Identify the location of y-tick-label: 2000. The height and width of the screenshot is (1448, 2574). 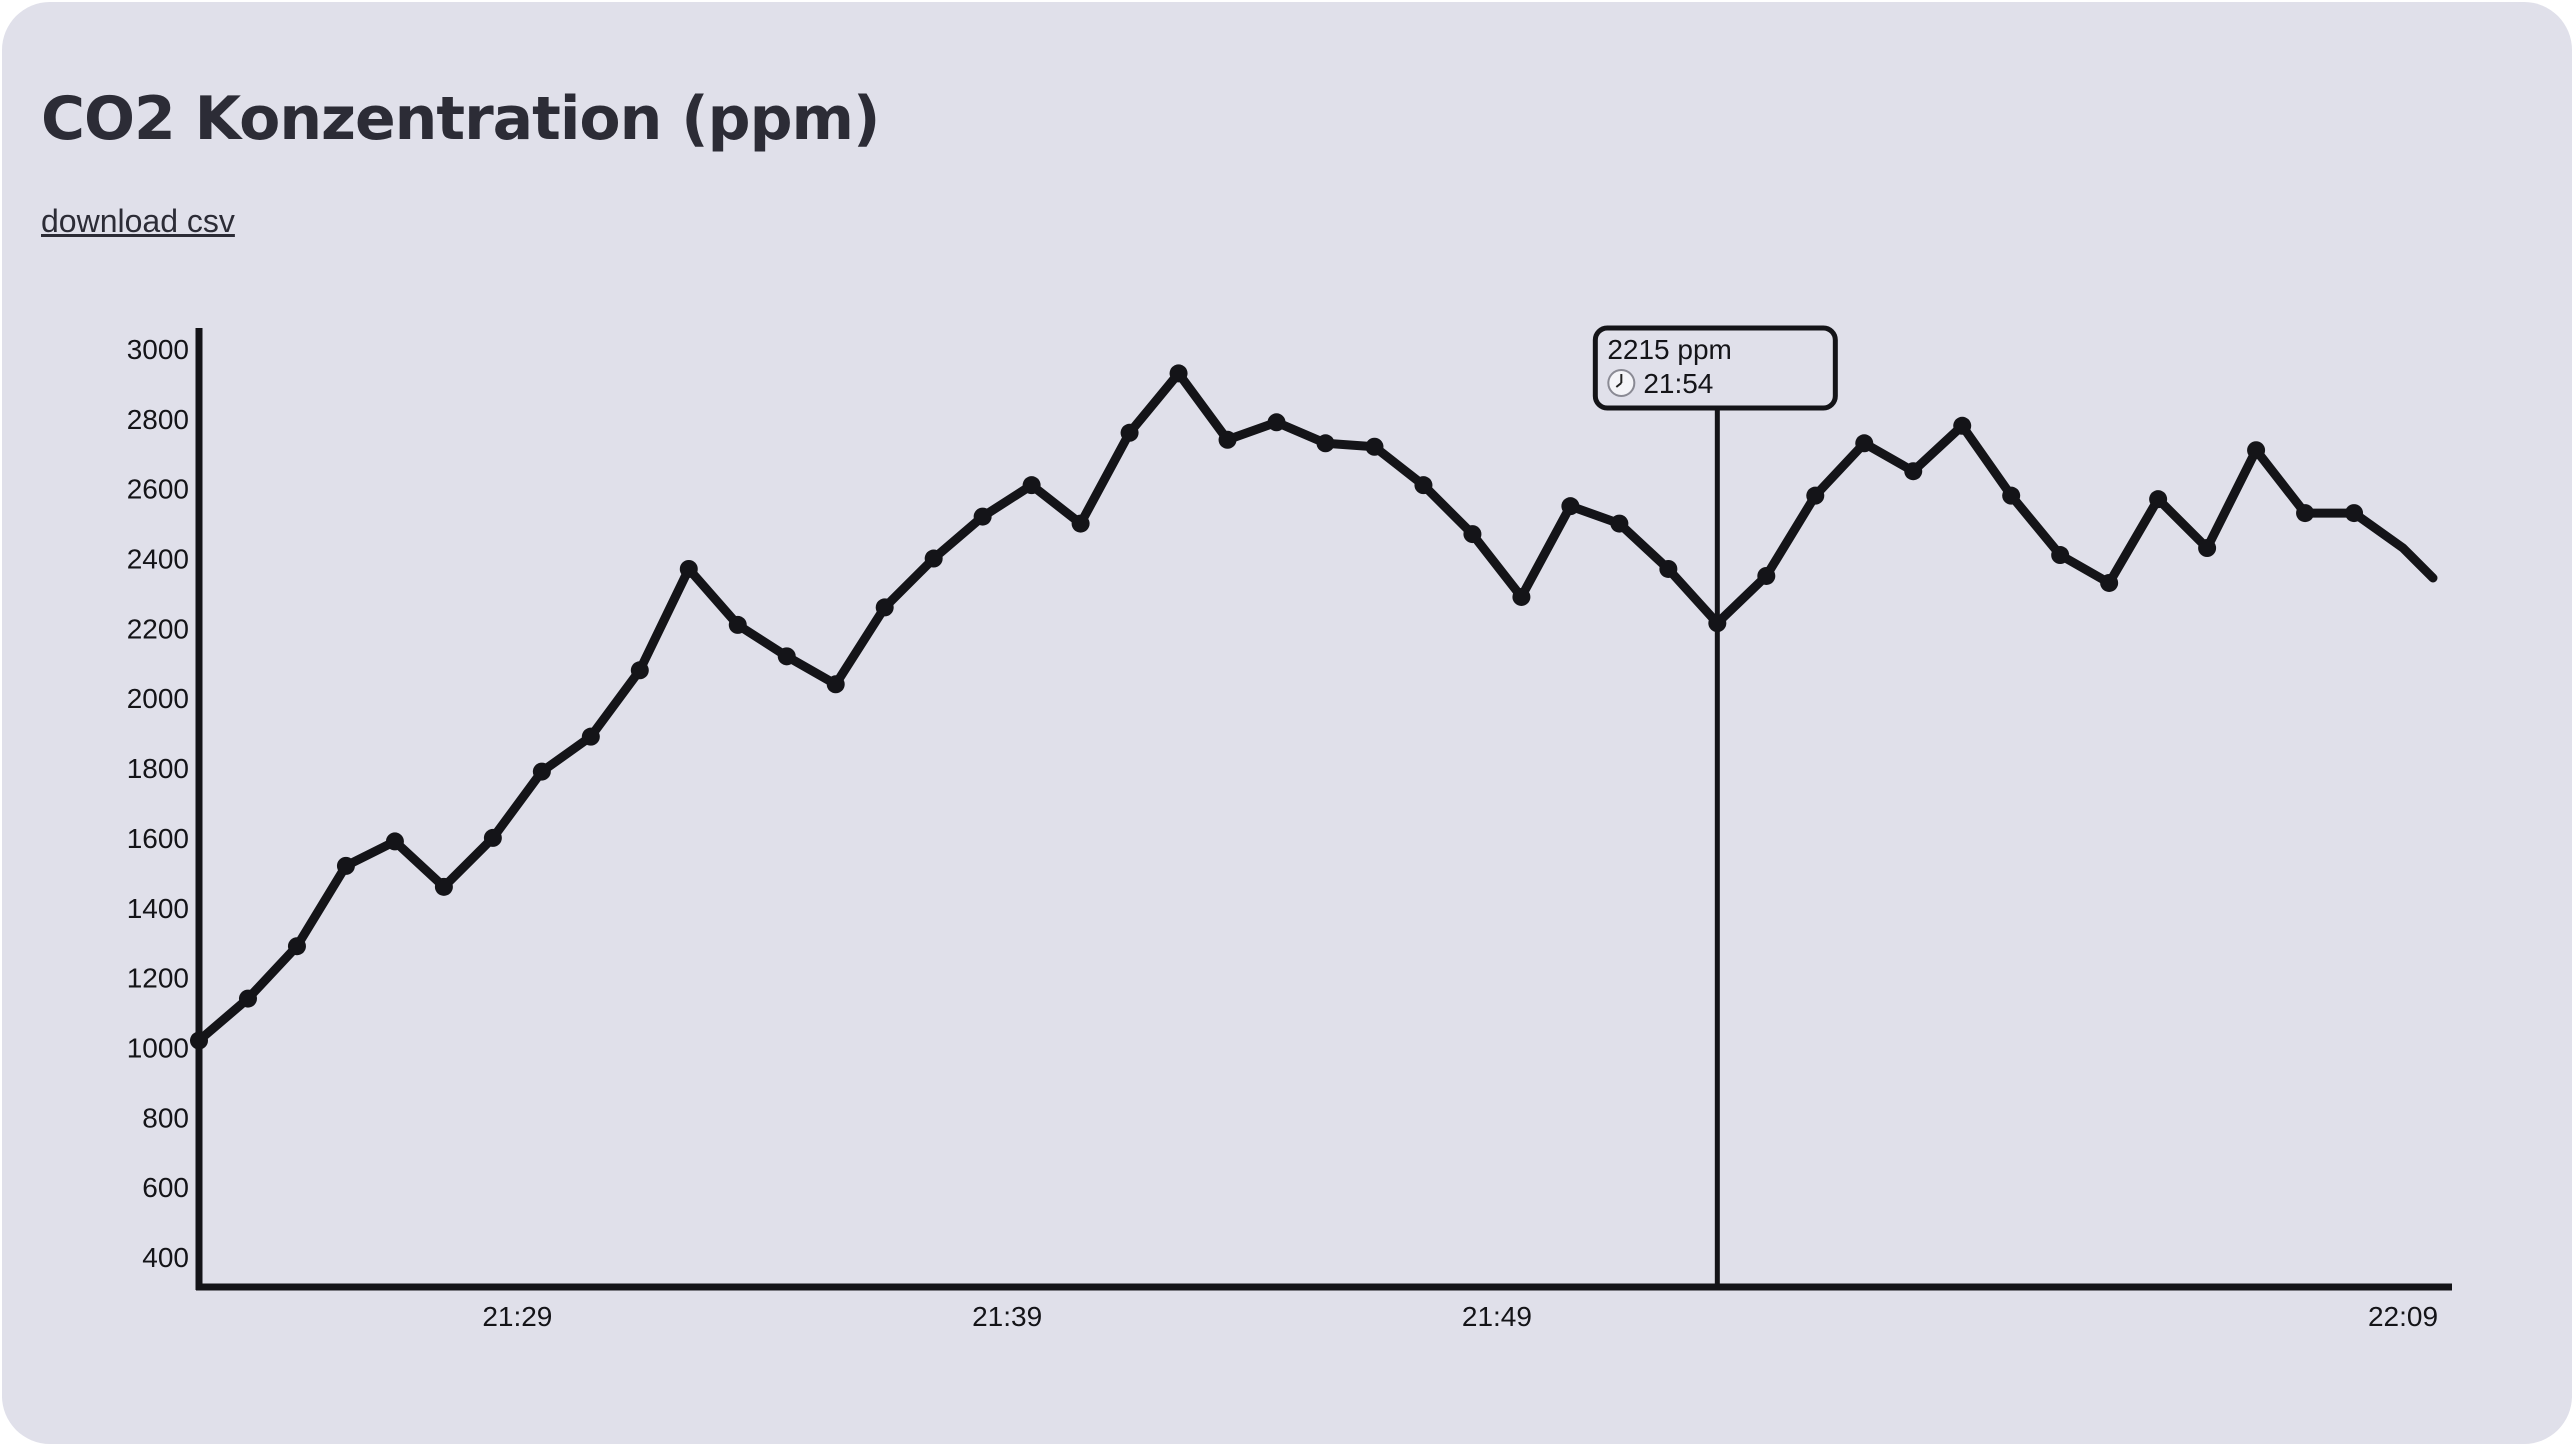
(158, 698).